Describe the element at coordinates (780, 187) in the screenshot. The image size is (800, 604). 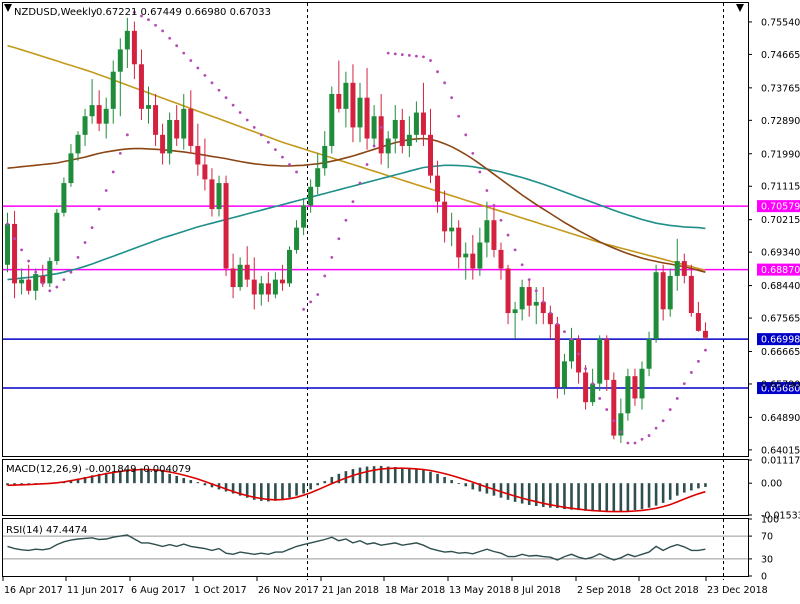
I see `price-tick-label: 0.71115` at that location.